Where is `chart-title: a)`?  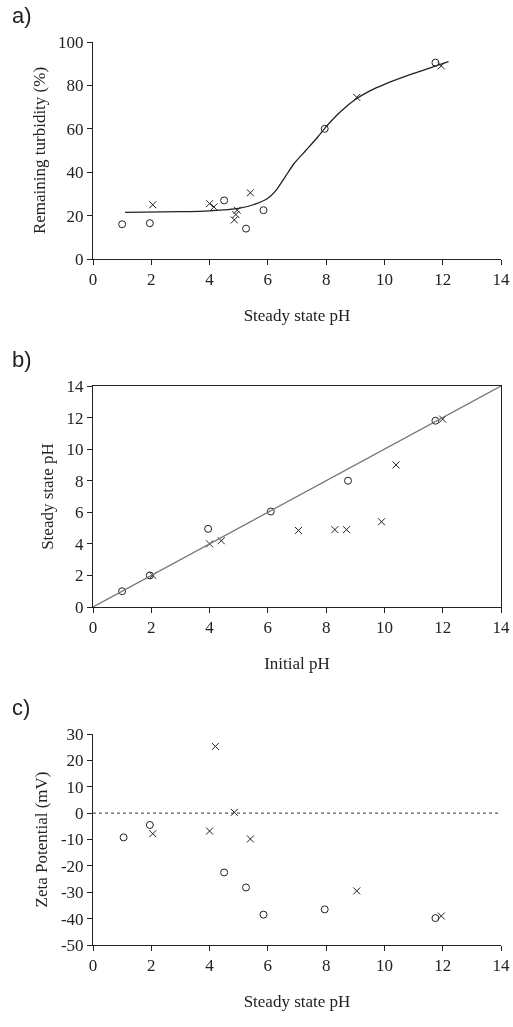
chart-title: a) is located at coordinates (22, 15).